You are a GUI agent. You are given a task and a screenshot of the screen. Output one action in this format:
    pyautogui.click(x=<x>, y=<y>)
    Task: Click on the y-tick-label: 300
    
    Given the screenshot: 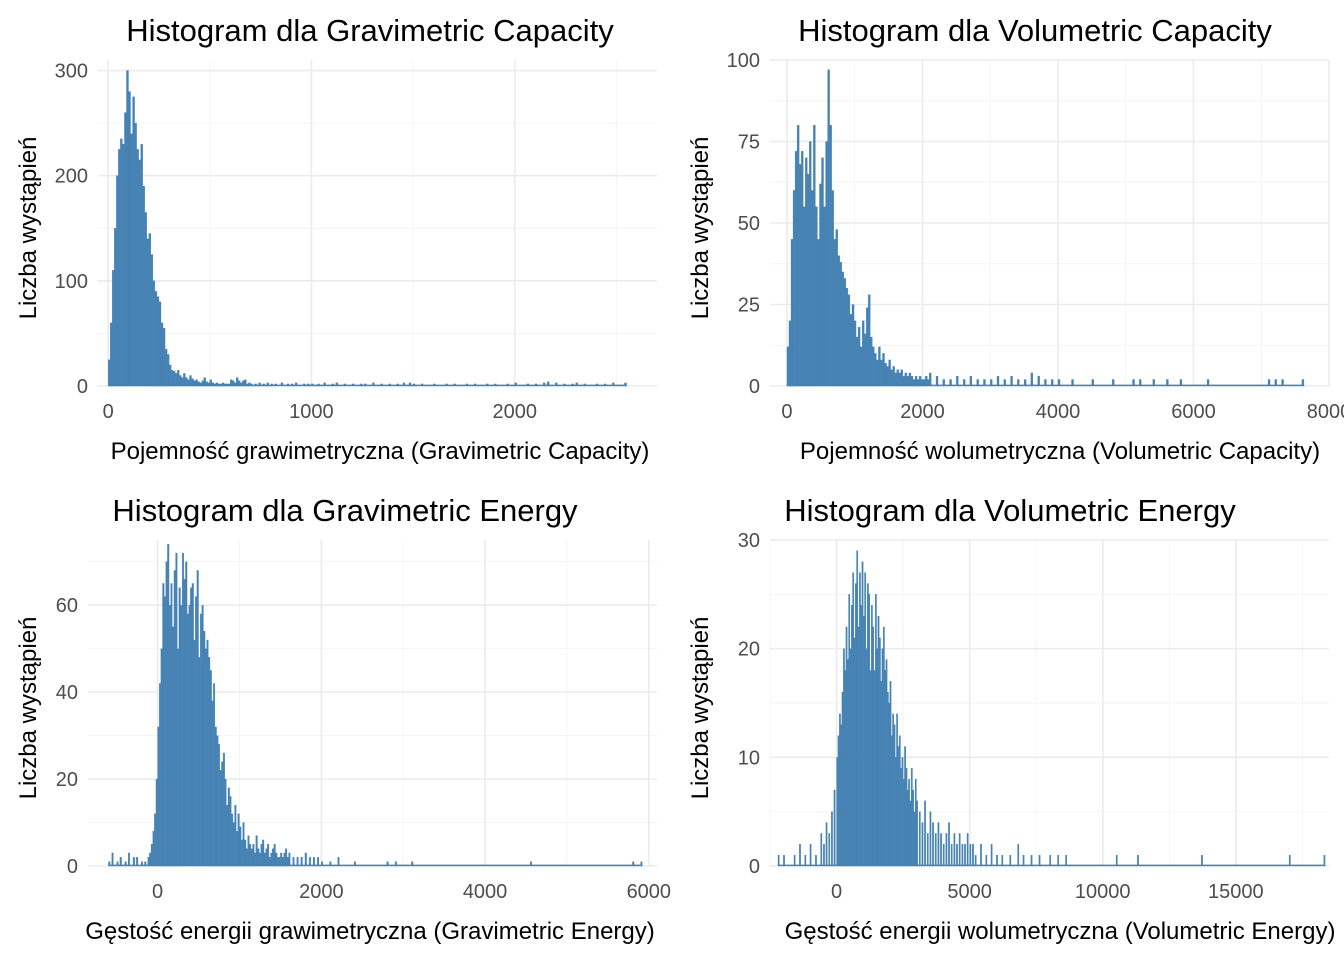 What is the action you would take?
    pyautogui.click(x=71, y=72)
    